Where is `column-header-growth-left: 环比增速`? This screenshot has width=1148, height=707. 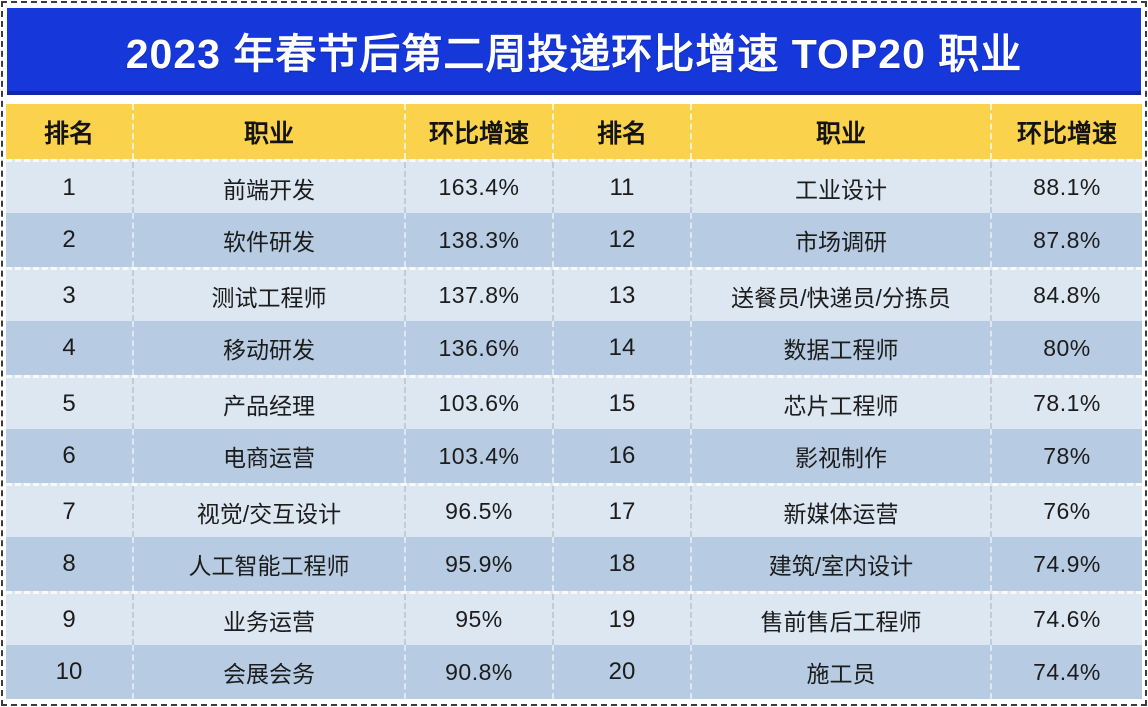 column-header-growth-left: 环比增速 is located at coordinates (480, 131).